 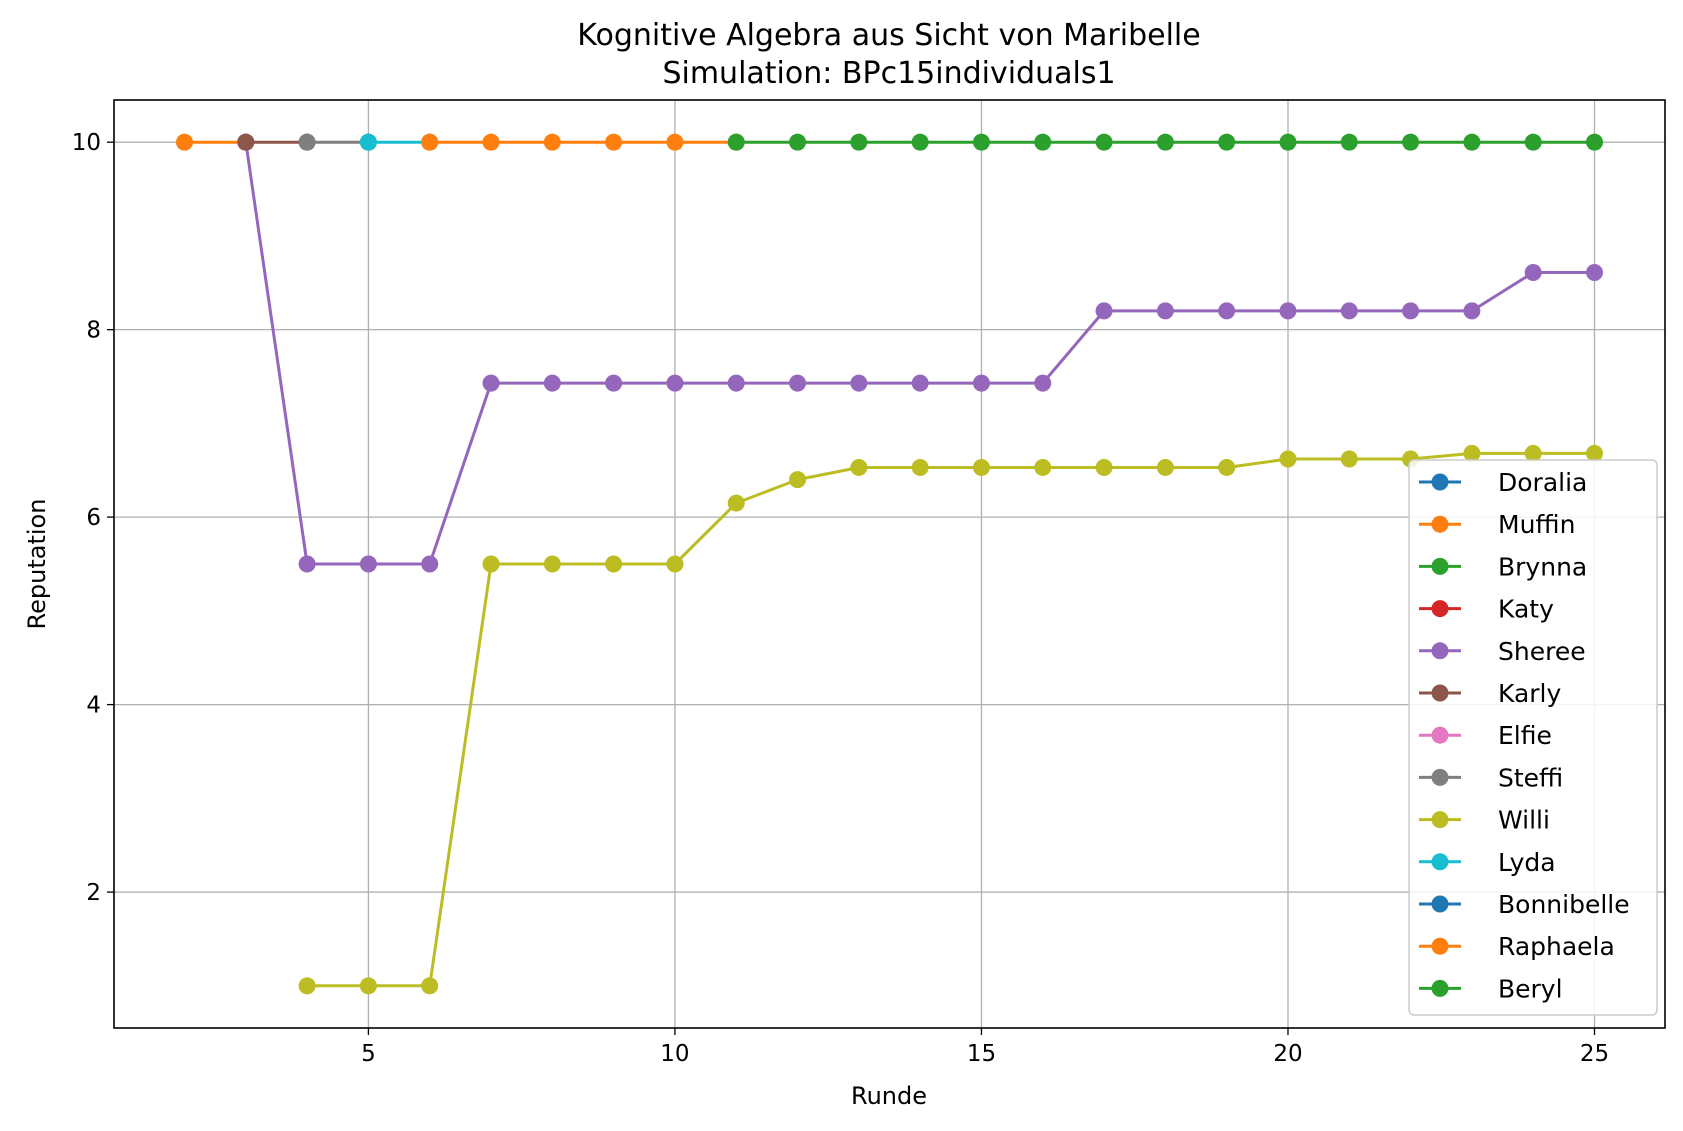 What do you see at coordinates (93, 331) in the screenshot?
I see `y-tick-label: 8` at bounding box center [93, 331].